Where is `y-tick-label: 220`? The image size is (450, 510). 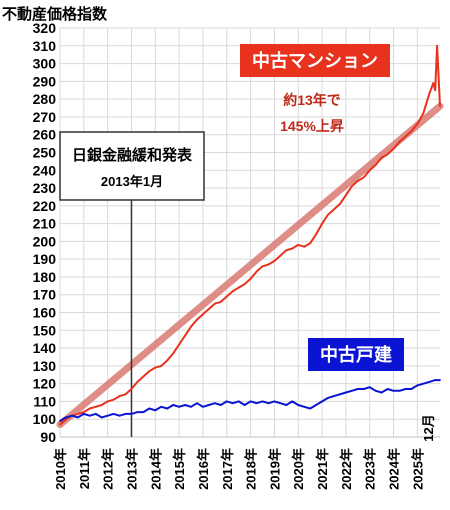
y-tick-label: 220 is located at coordinates (45, 206).